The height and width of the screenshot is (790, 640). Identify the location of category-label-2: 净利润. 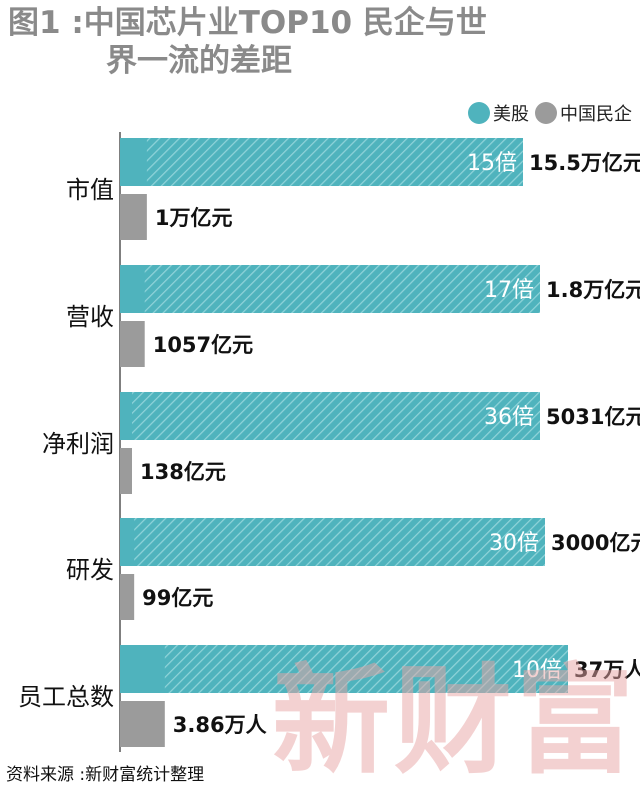
(78, 444).